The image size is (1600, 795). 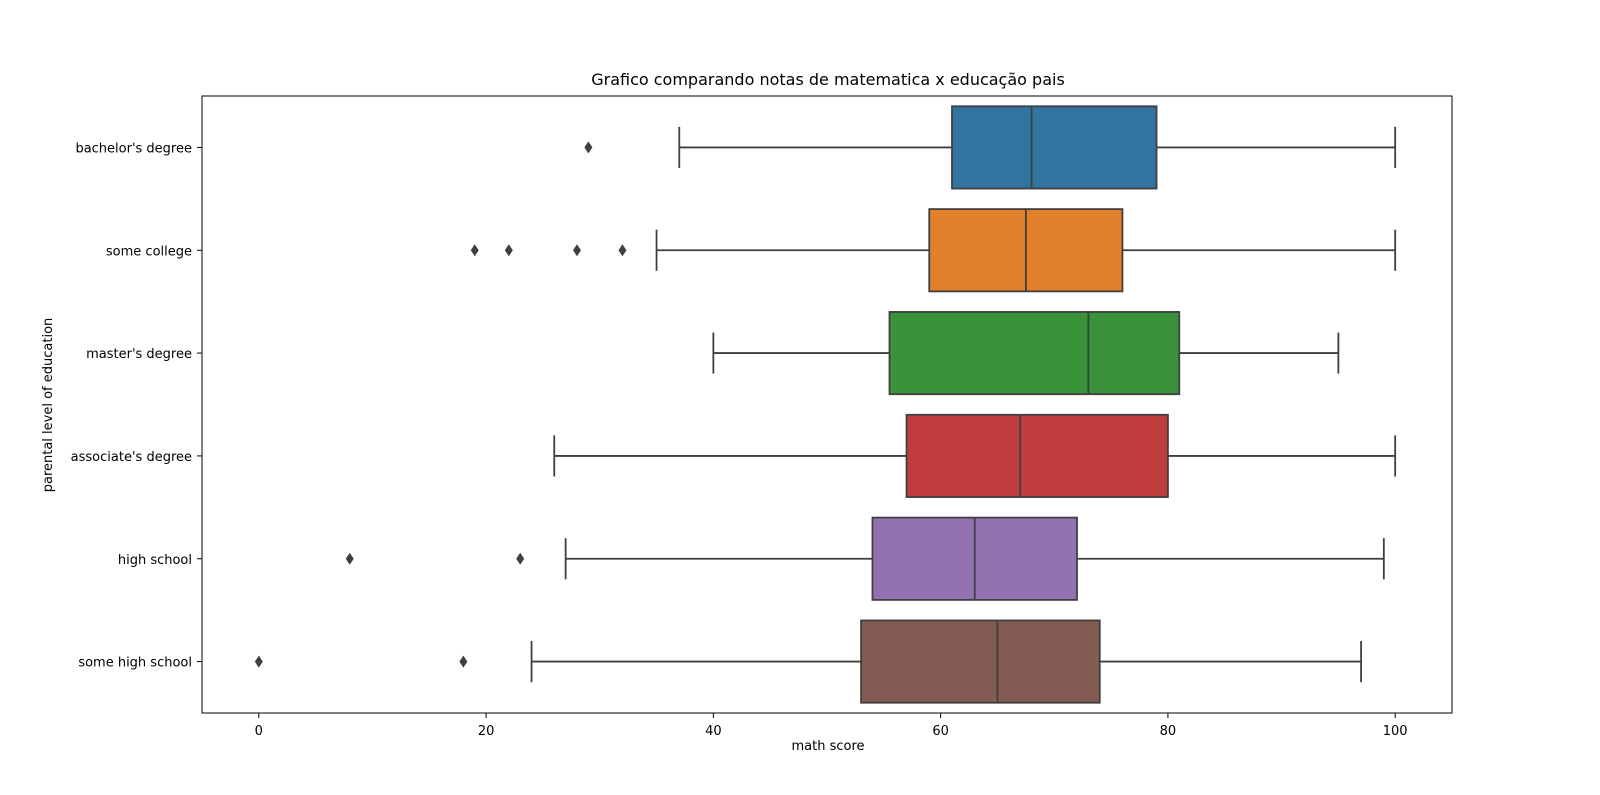 What do you see at coordinates (486, 731) in the screenshot?
I see `x-tick-label: 20` at bounding box center [486, 731].